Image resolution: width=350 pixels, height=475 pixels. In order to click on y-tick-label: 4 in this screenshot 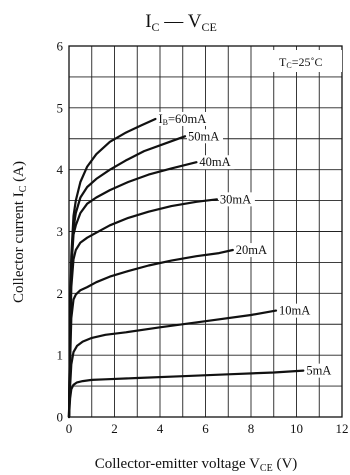, I will do `click(60, 169)`.